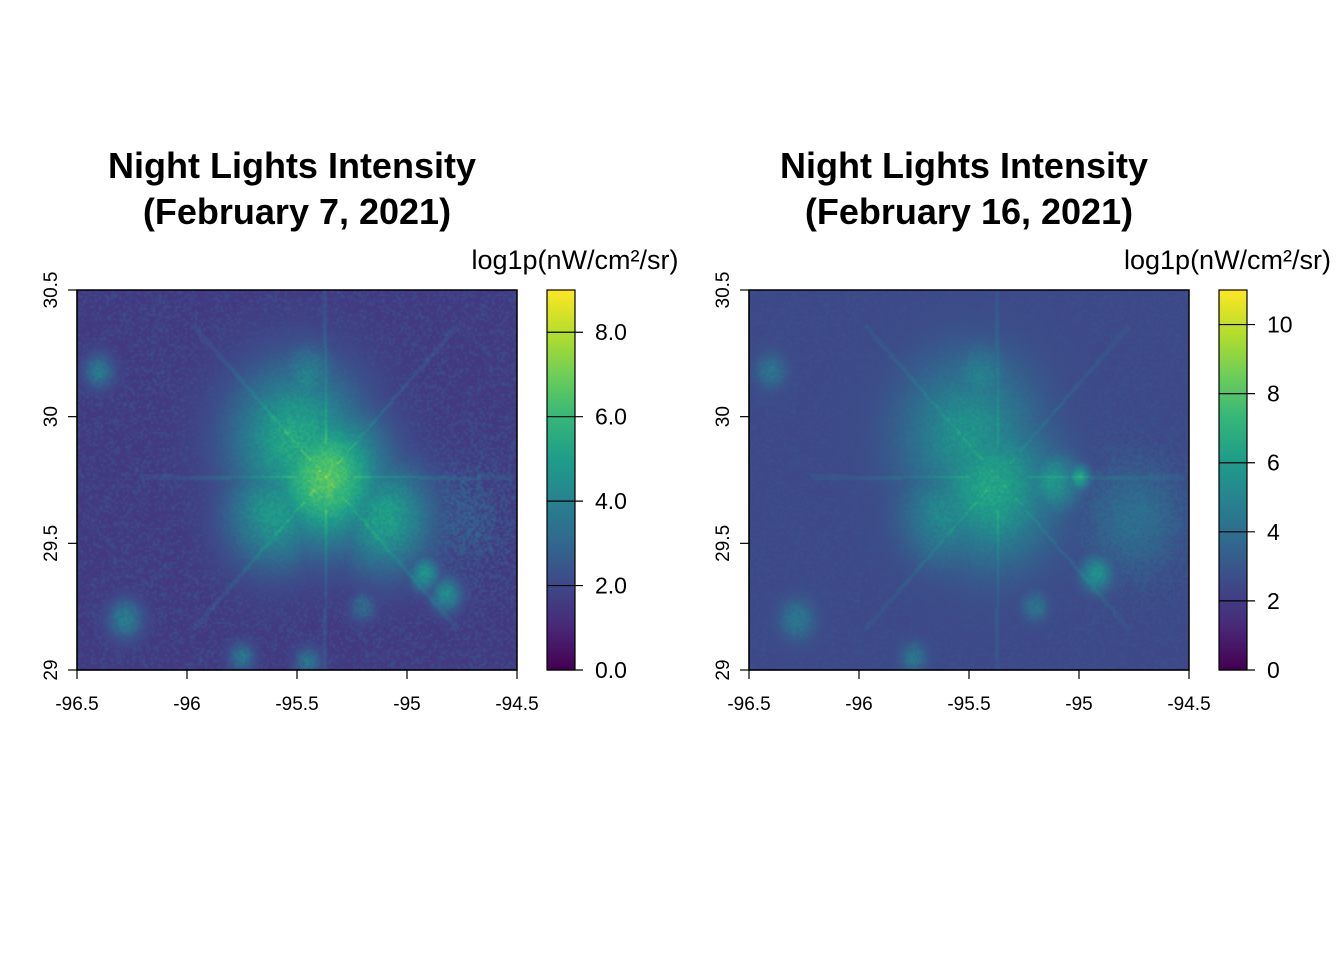 The image size is (1344, 960). What do you see at coordinates (969, 211) in the screenshot?
I see `panel-2-title-line-2: (February 16, 2021)` at bounding box center [969, 211].